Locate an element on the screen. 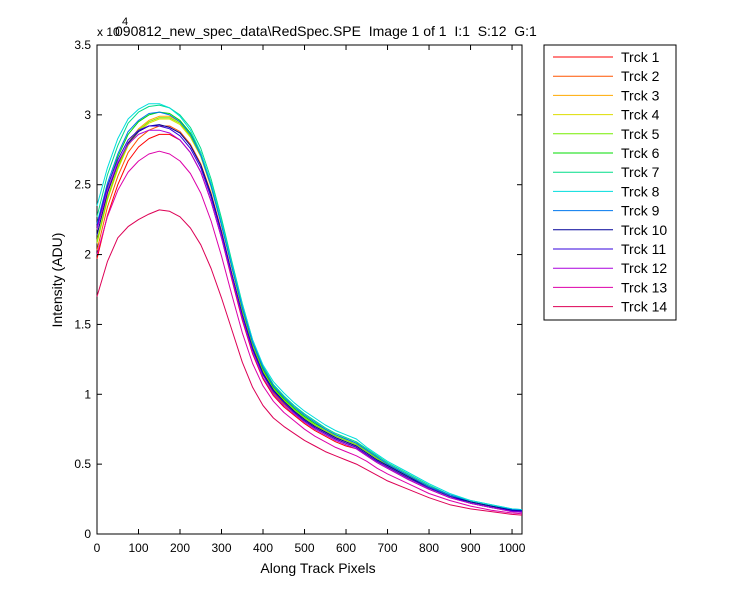  legend-label: Trck 7 is located at coordinates (640, 172).